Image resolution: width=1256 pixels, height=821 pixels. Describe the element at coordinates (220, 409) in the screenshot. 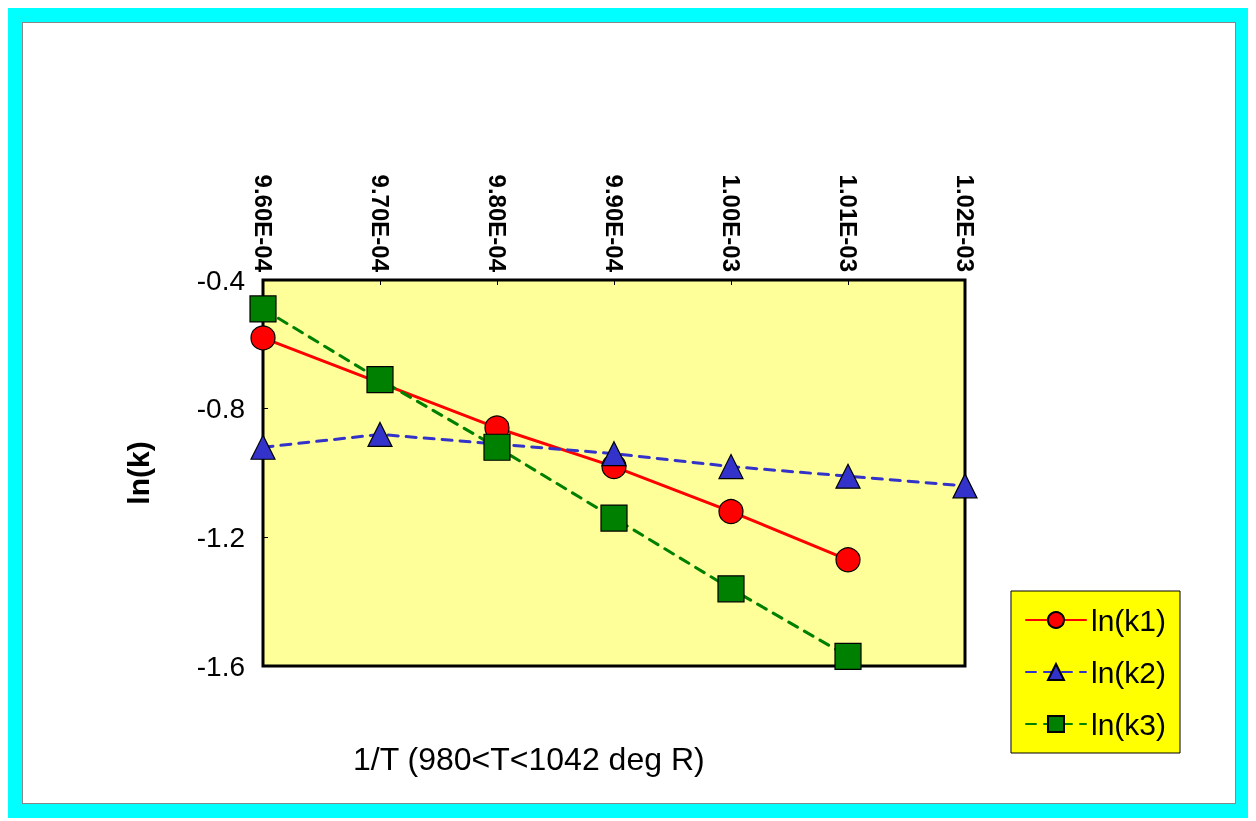

I see `y-tick-label: -0.8` at that location.